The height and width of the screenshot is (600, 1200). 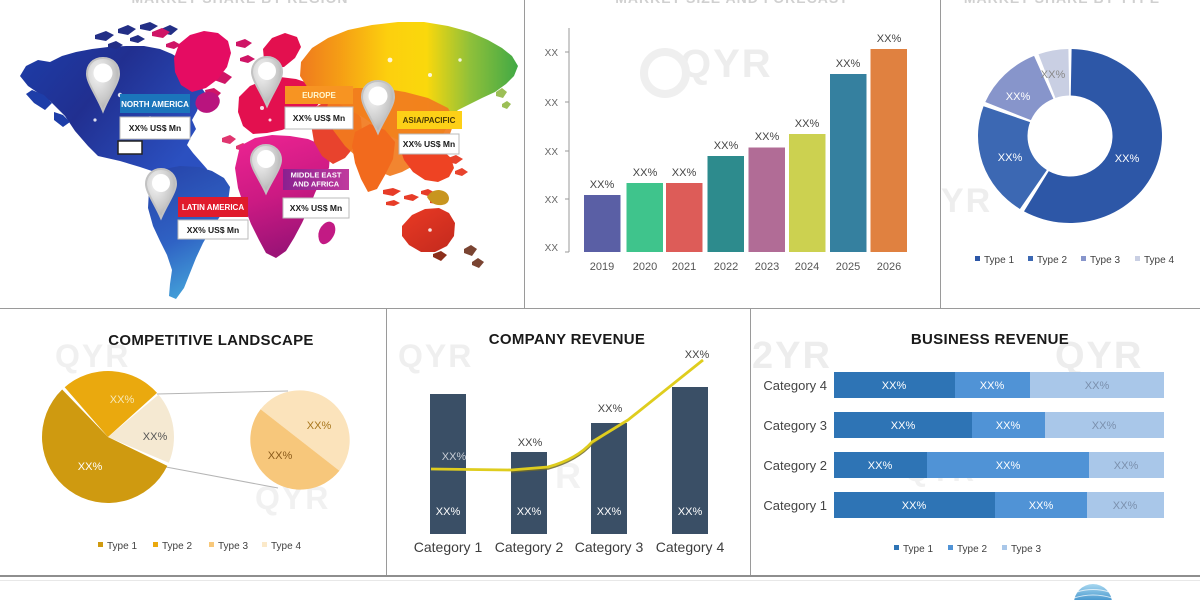 I want to click on svg-text: MIDDLE EAST, so click(x=316, y=175).